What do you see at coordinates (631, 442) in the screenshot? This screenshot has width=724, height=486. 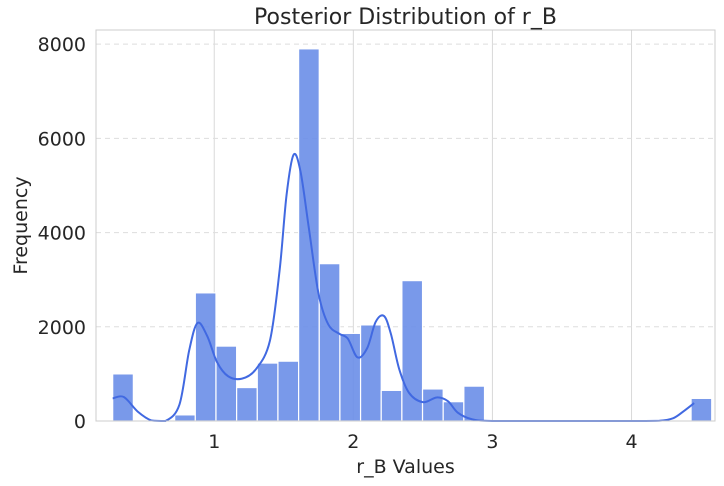 I see `x-tick-label: 4` at bounding box center [631, 442].